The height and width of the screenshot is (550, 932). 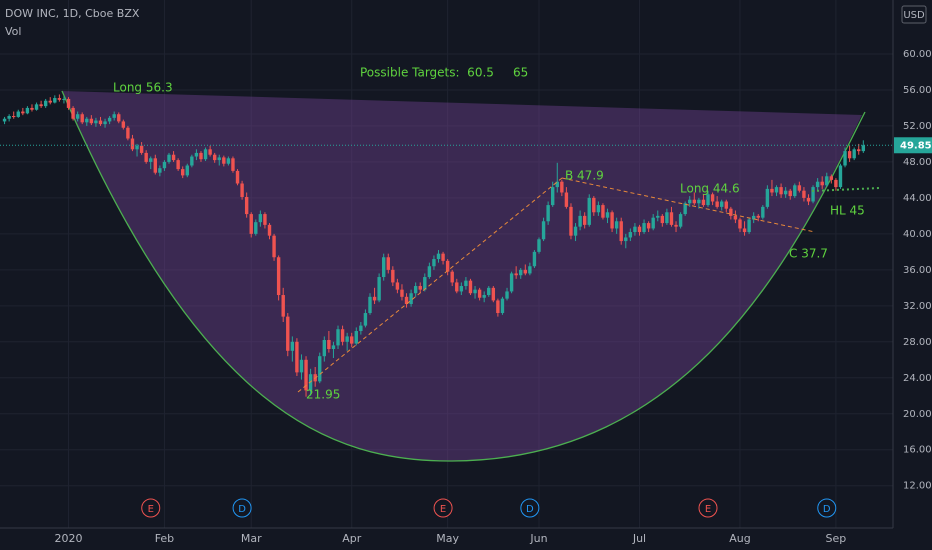 What do you see at coordinates (916, 145) in the screenshot?
I see `last-price: 49.85` at bounding box center [916, 145].